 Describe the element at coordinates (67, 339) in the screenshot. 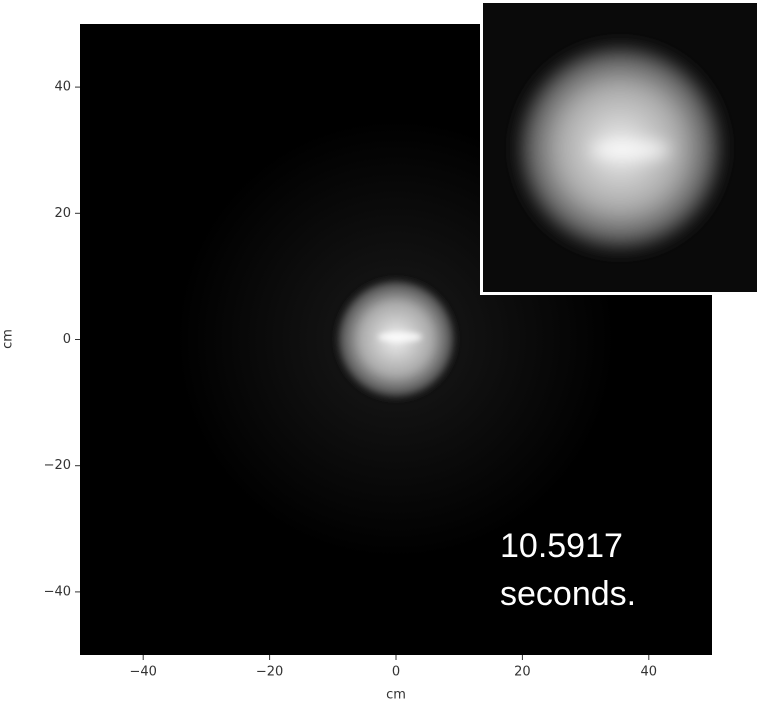

I see `y-tick-label: 0` at that location.